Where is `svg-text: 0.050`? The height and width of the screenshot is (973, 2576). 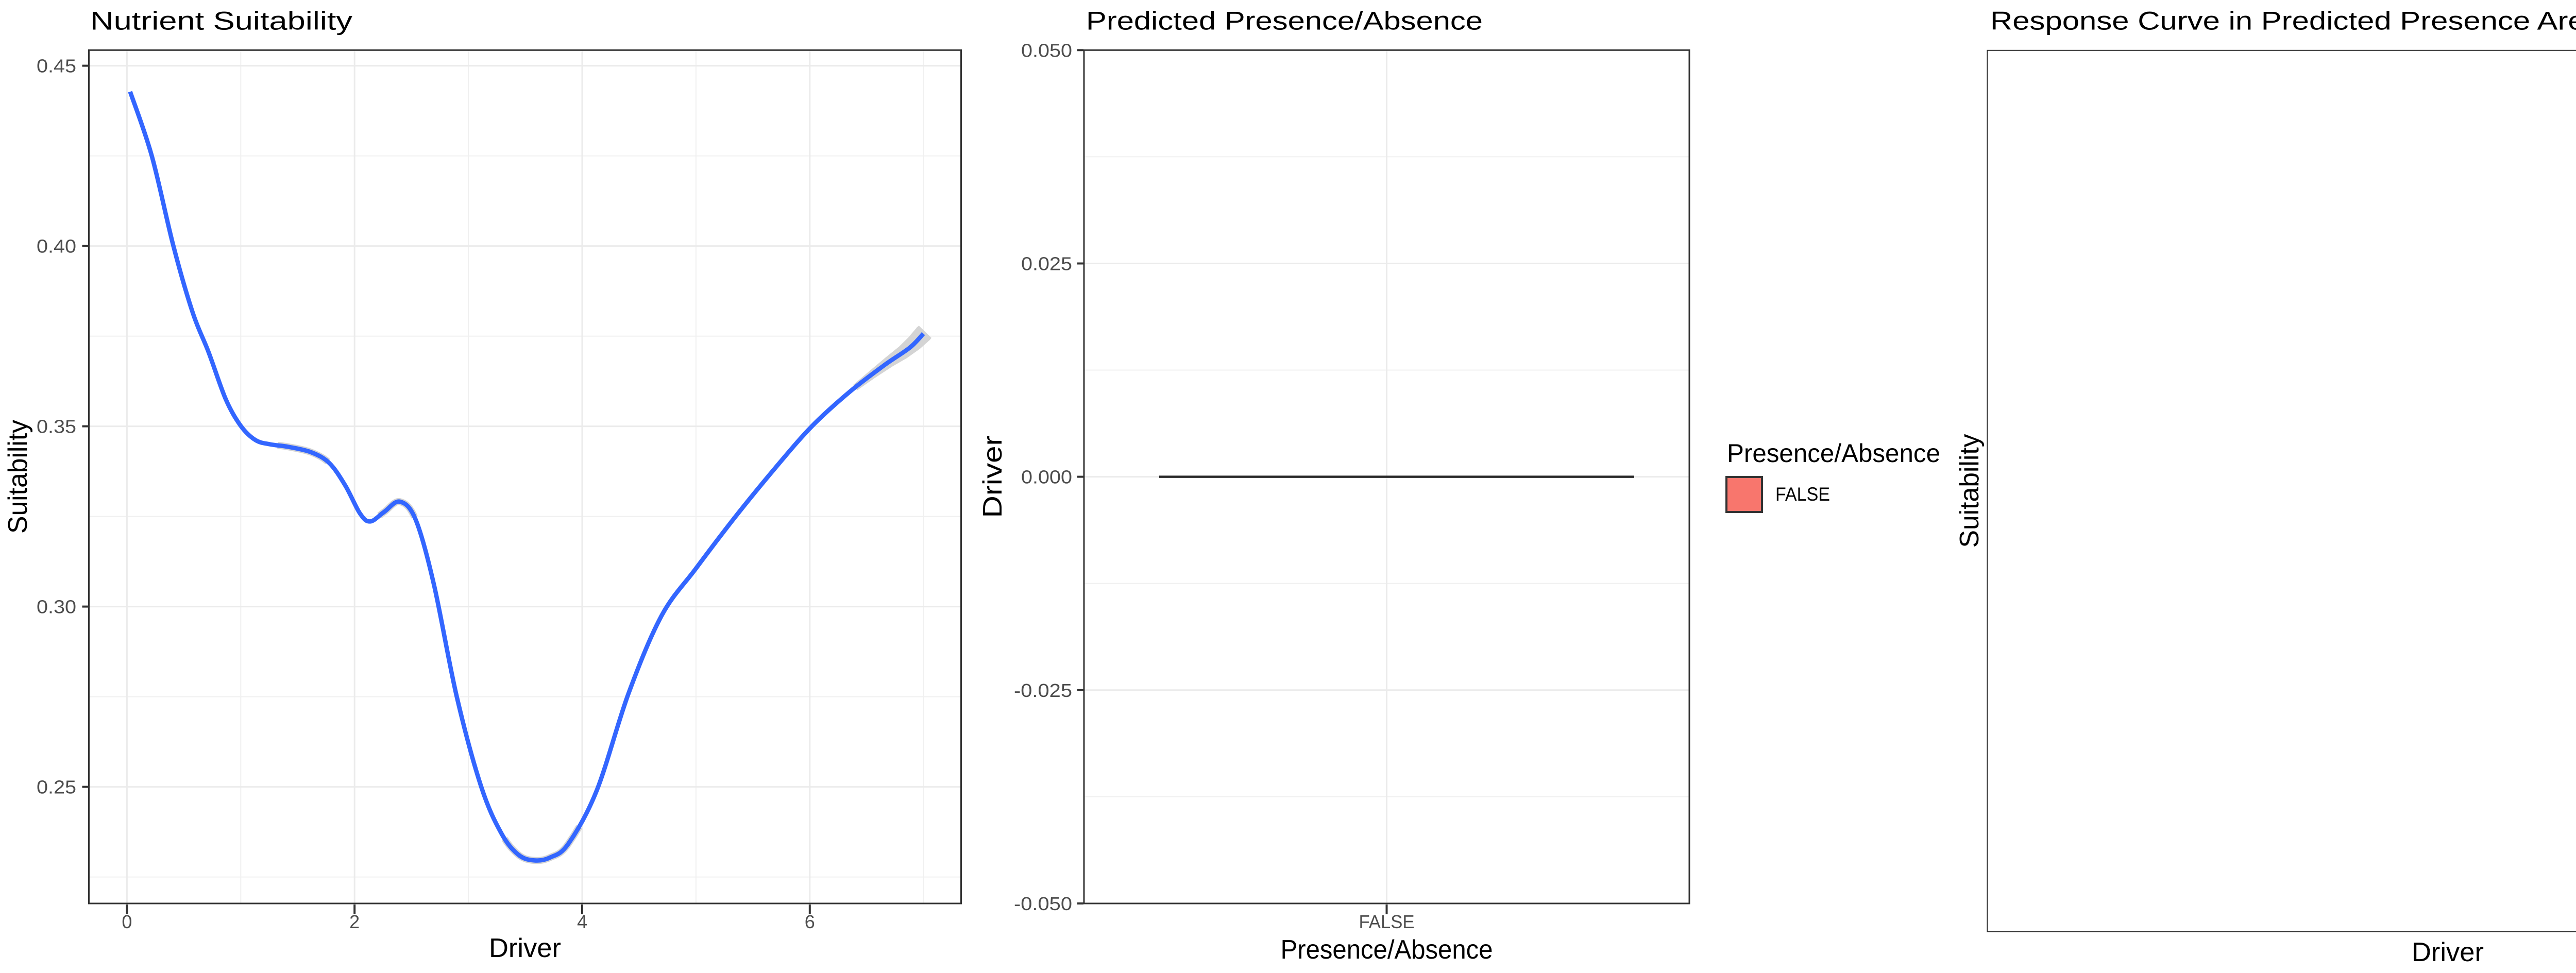 svg-text: 0.050 is located at coordinates (1046, 50).